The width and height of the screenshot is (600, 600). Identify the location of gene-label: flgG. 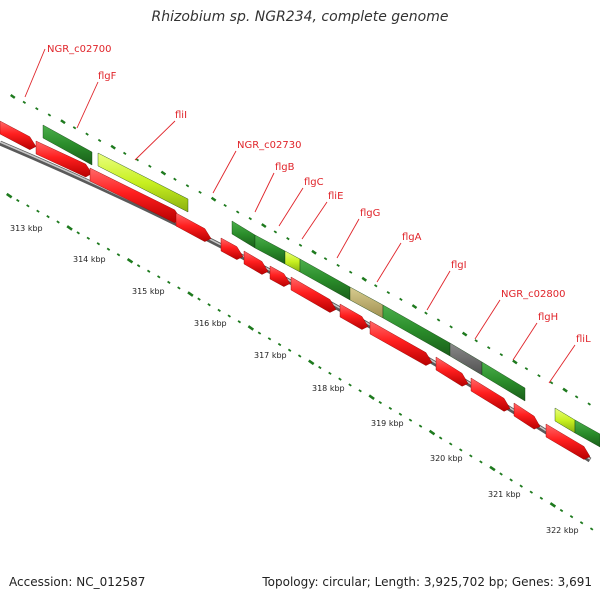
(370, 213).